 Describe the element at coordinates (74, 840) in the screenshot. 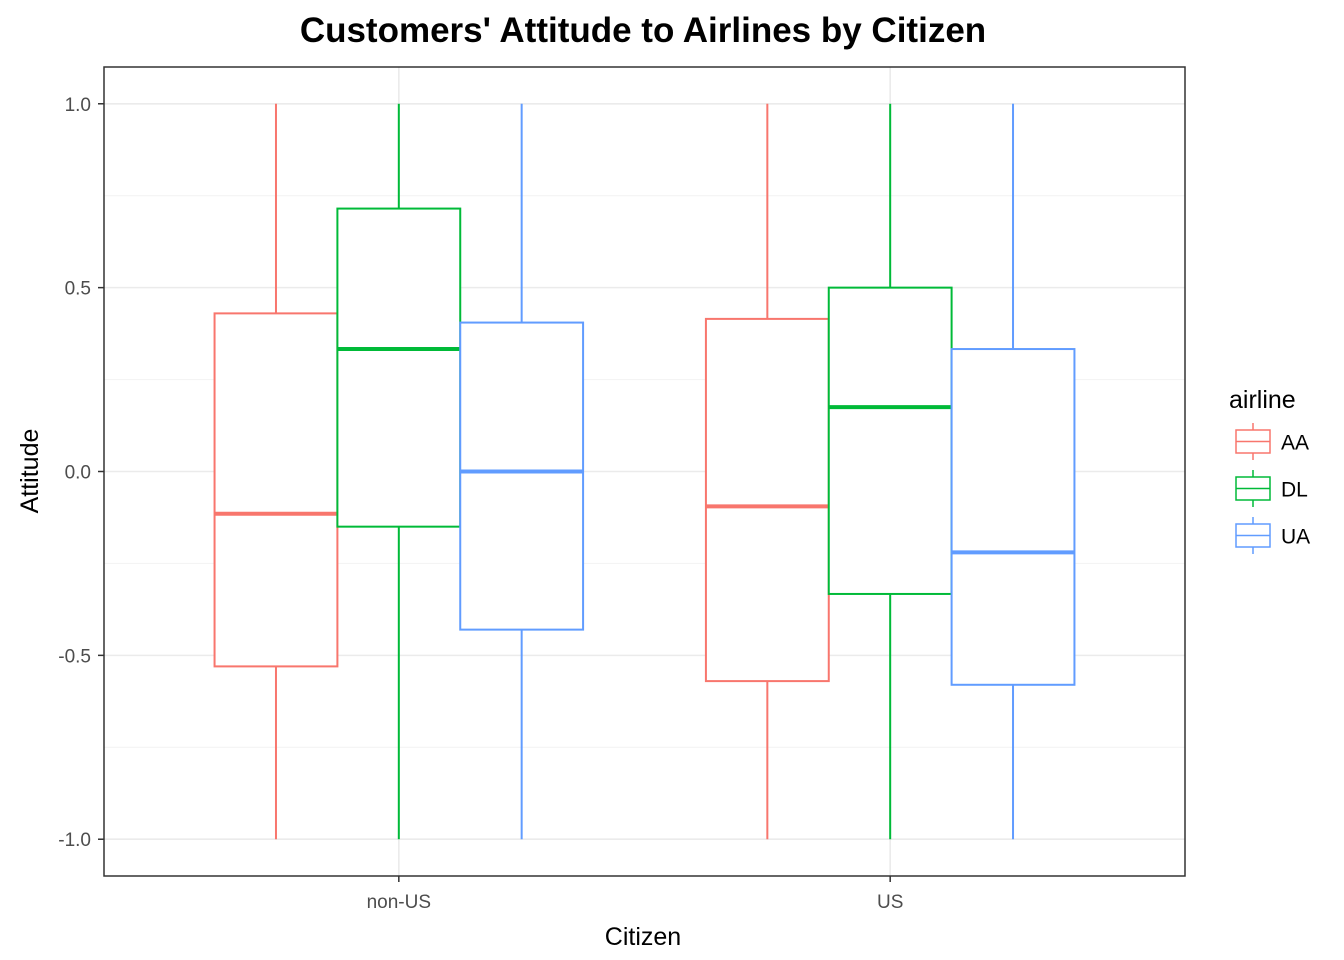

I see `y-tick-label: -1.0` at that location.